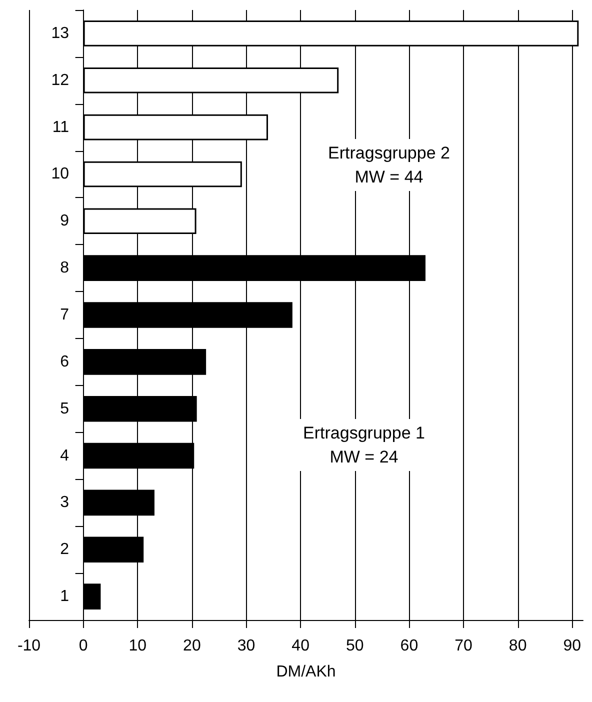 This screenshot has height=702, width=592. Describe the element at coordinates (29, 646) in the screenshot. I see `x-tick-label: -10` at that location.